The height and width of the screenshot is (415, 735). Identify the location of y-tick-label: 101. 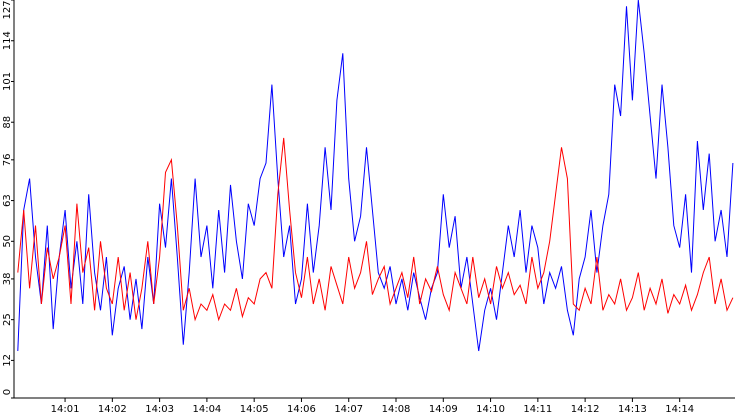
(7, 81).